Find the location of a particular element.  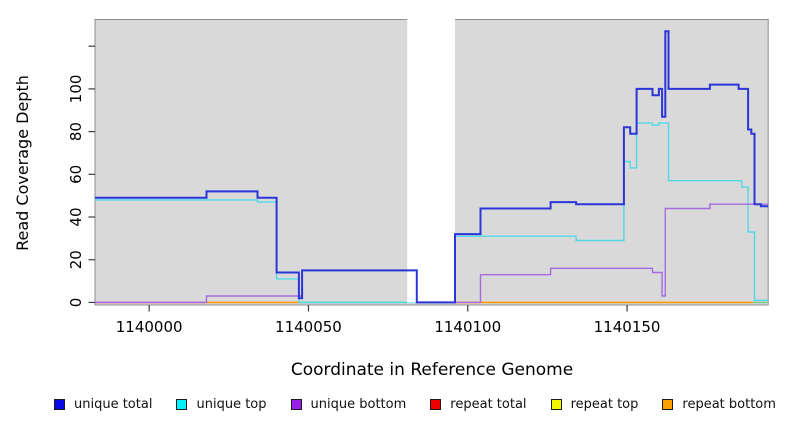

x-tick-label: 1140150 is located at coordinates (627, 327).